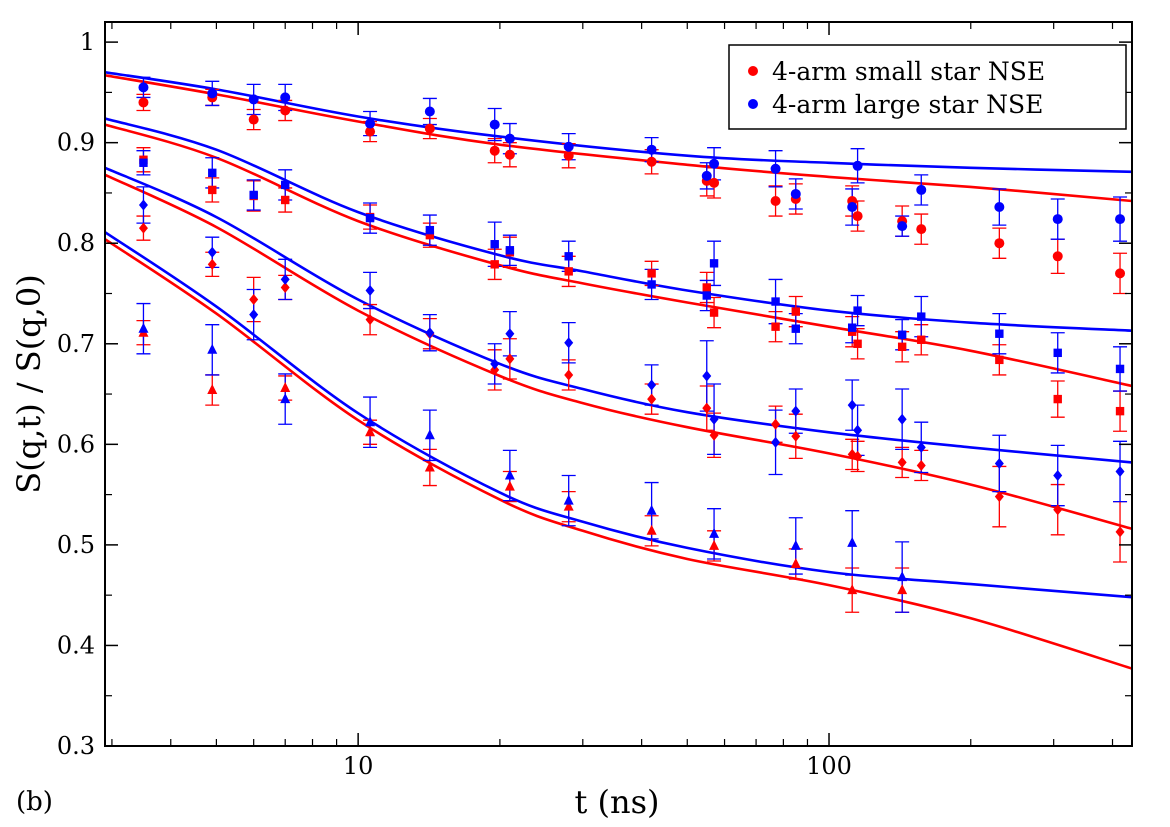 The height and width of the screenshot is (827, 1170). I want to click on x-axis-label: t (ns), so click(616, 802).